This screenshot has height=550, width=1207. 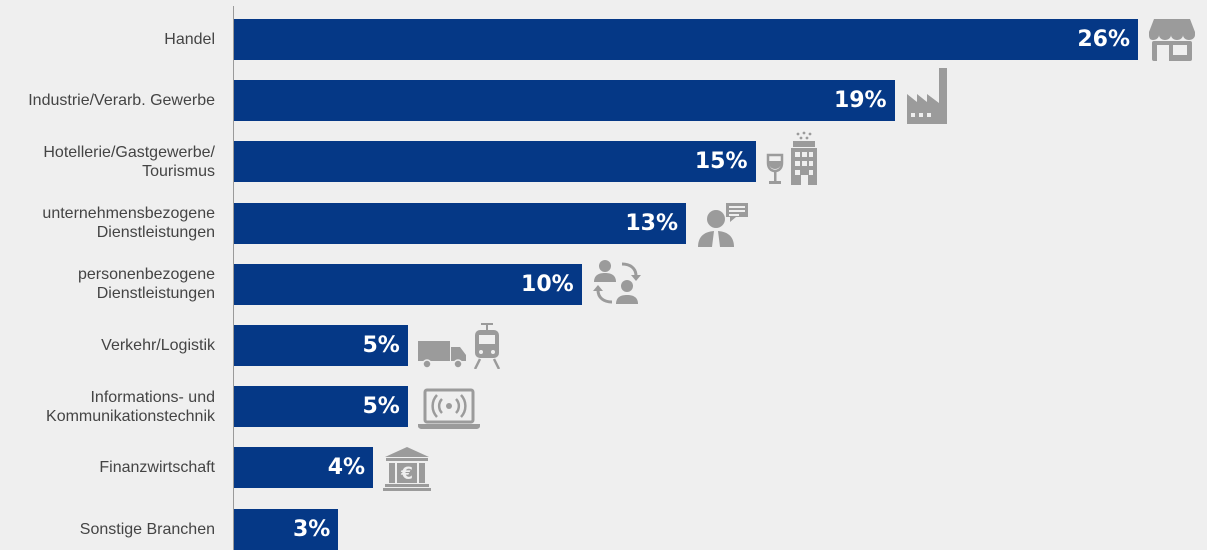 I want to click on business-person-icon, so click(x=724, y=224).